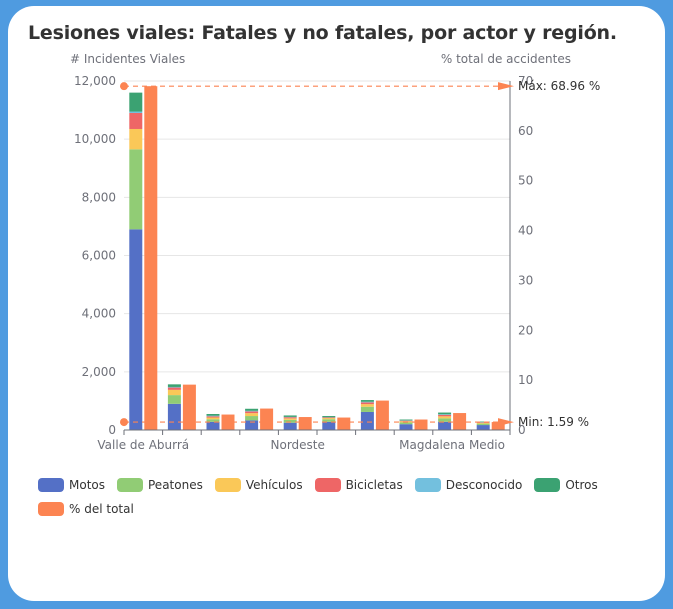 Image resolution: width=673 pixels, height=609 pixels. I want to click on y-right-tick-label: 10, so click(525, 380).